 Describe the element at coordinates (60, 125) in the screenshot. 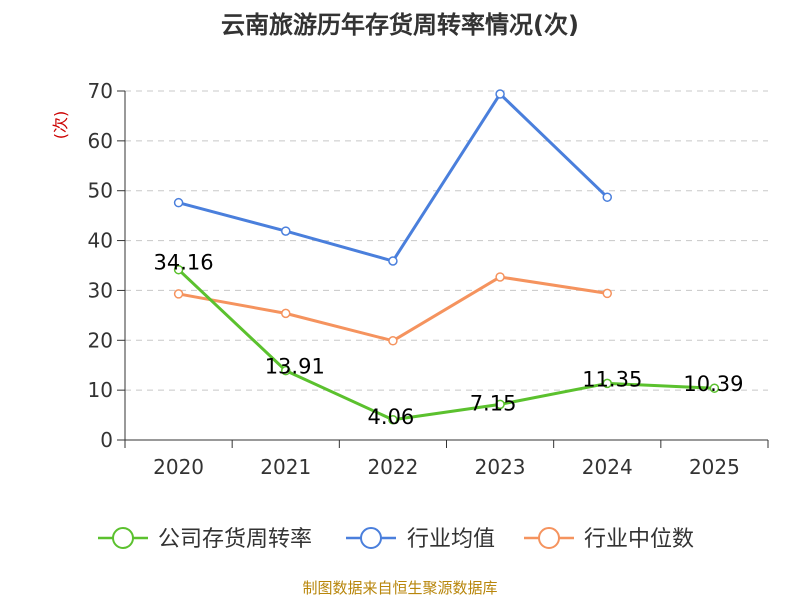

I see `y-axis-unit-label: (次)` at that location.